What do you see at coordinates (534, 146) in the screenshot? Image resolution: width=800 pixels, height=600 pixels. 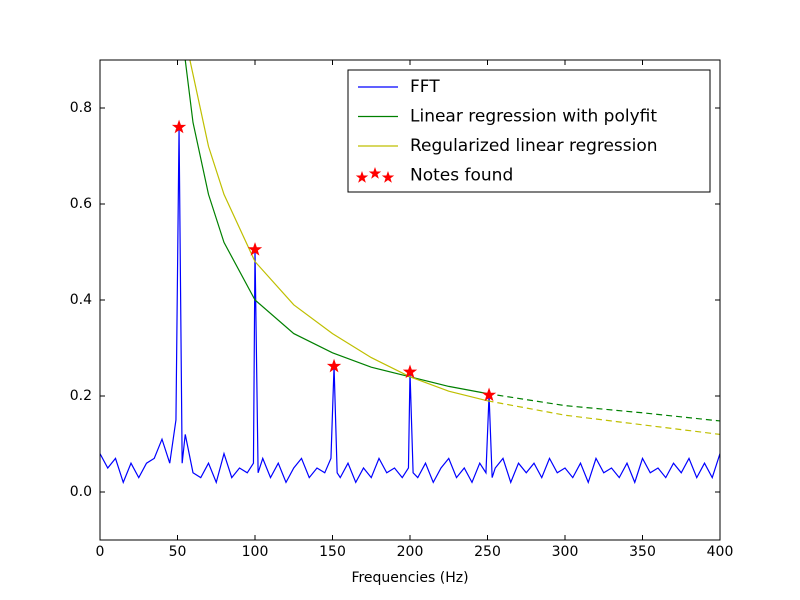 I see `legend-label: Regularized linear regression` at bounding box center [534, 146].